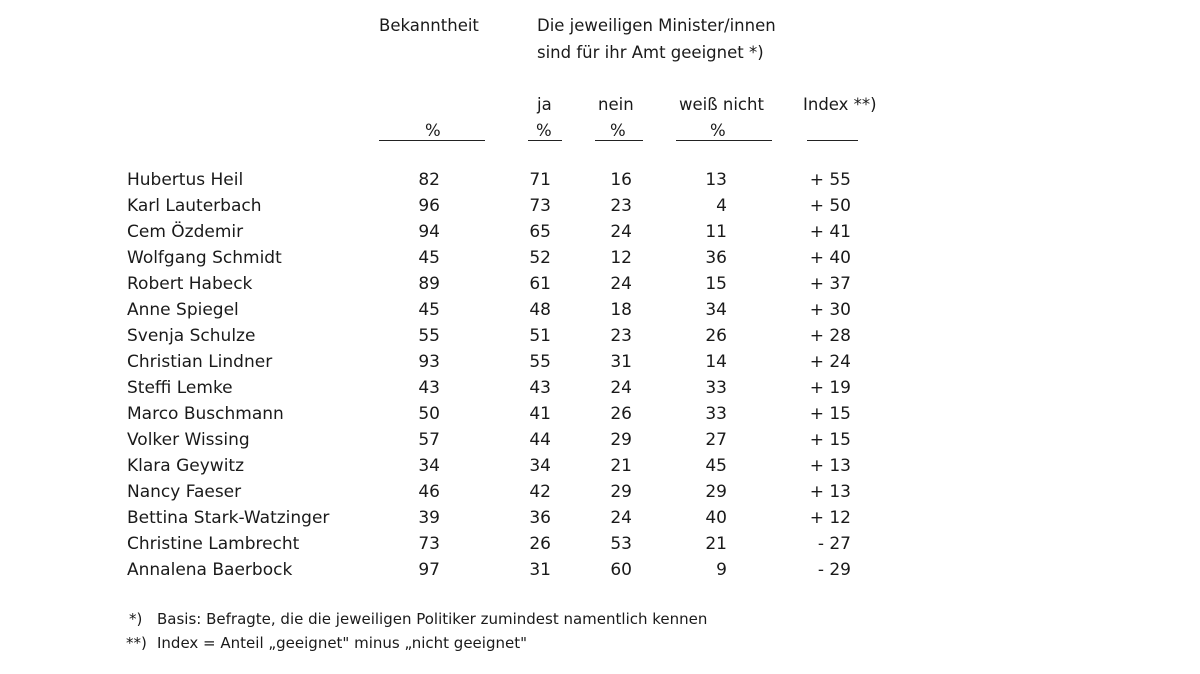  Describe the element at coordinates (830, 284) in the screenshot. I see `cell-index: + 37` at that location.